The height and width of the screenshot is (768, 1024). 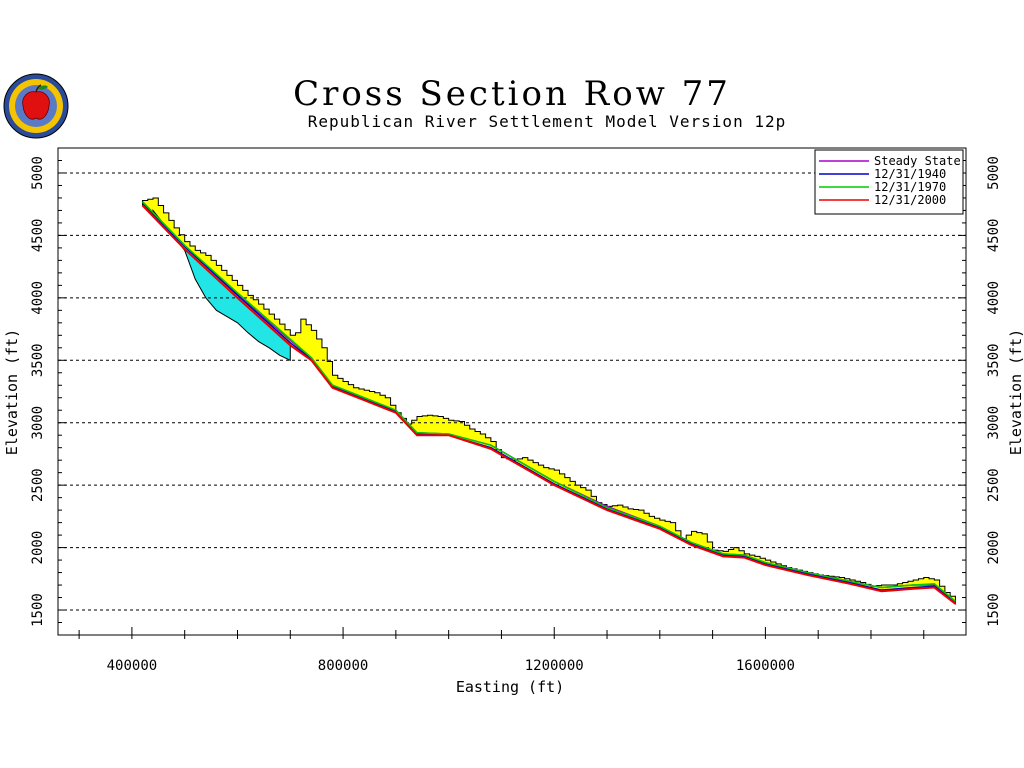 I want to click on y-tick-label-left: 5000, so click(x=38, y=173).